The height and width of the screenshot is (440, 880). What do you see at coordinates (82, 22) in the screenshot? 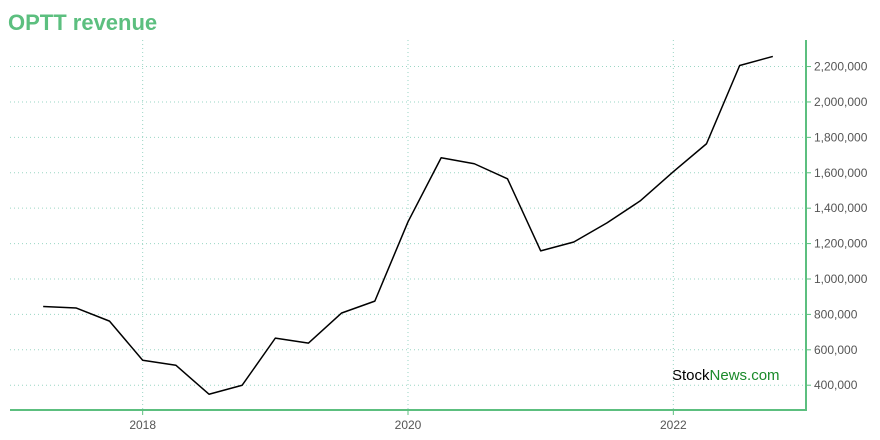
I see `chart-title: OPTT revenue` at bounding box center [82, 22].